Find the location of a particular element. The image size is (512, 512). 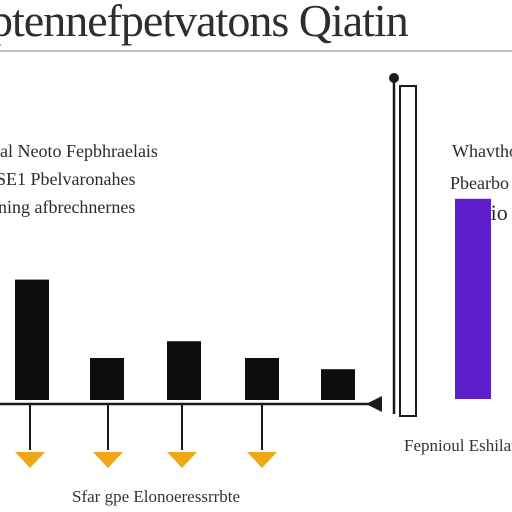

y-axis-frame is located at coordinates (408, 251).